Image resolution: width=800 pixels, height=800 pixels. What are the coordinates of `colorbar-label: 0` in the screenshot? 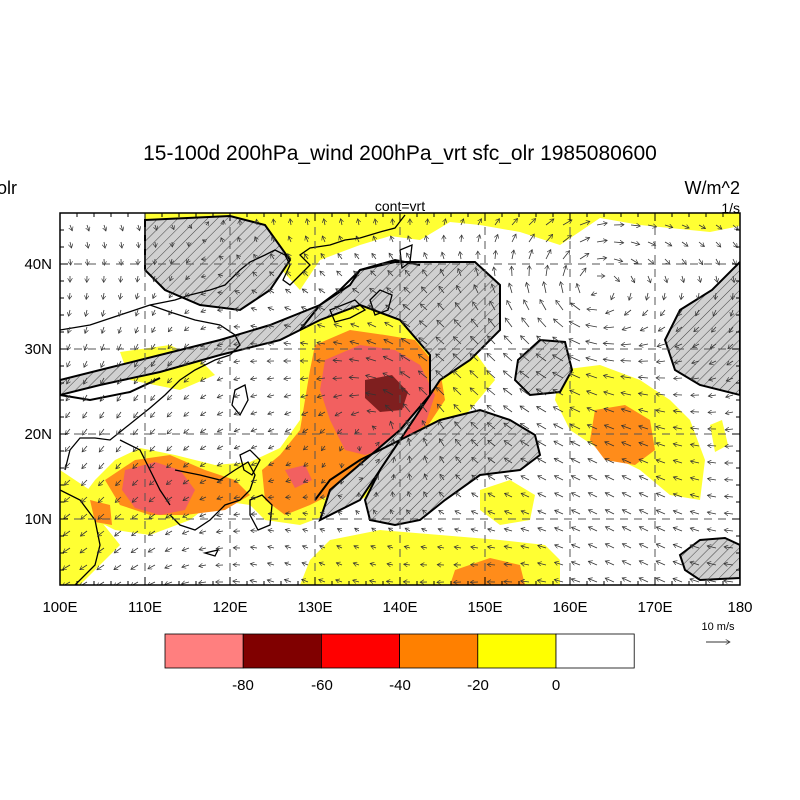 It's located at (556, 685).